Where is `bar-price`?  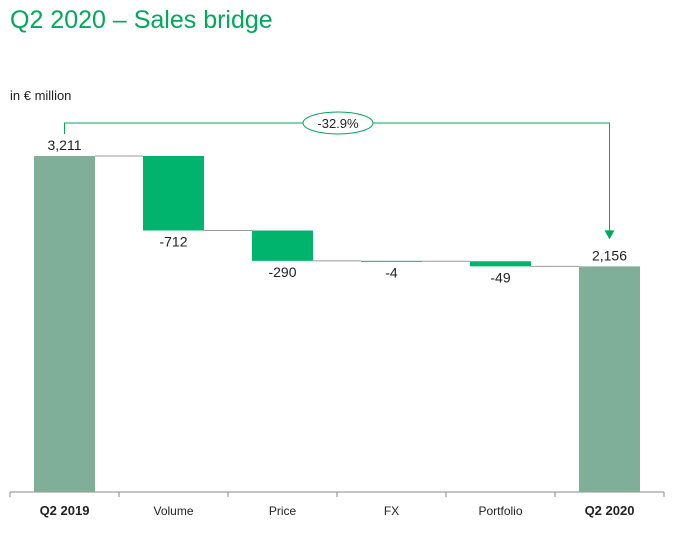
bar-price is located at coordinates (282, 245).